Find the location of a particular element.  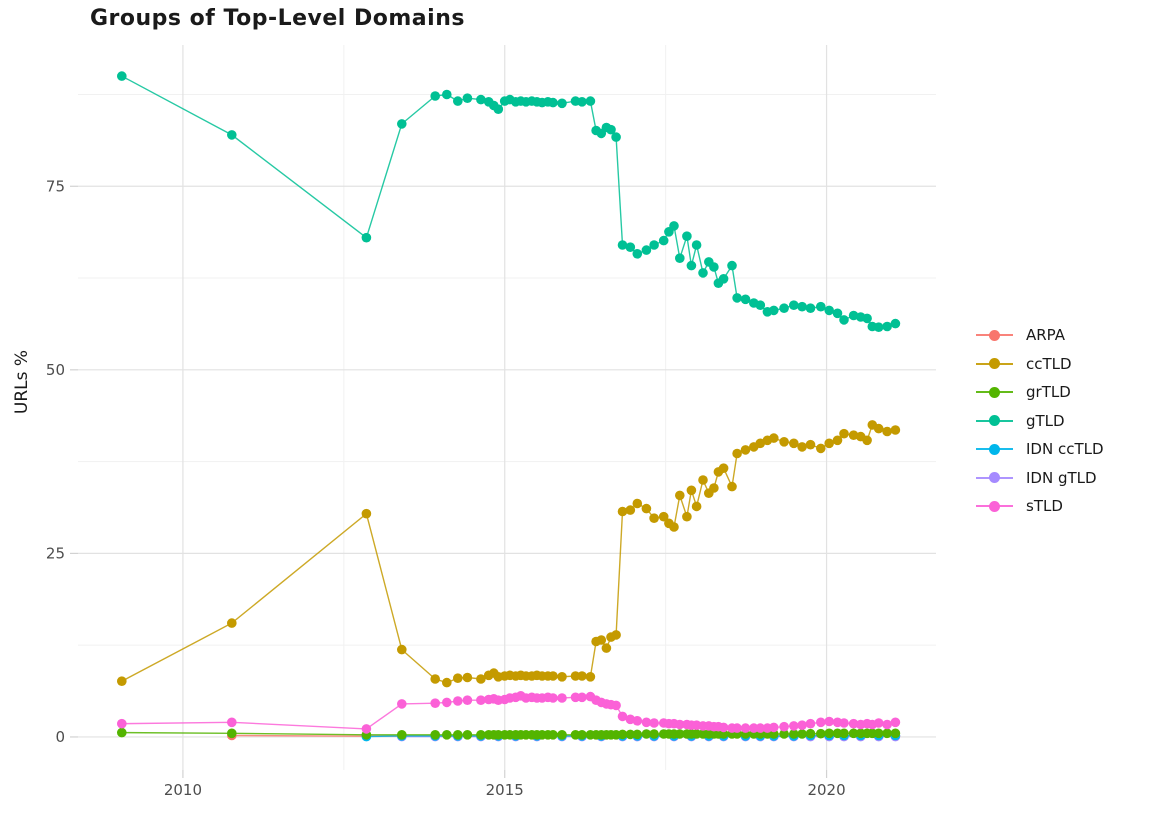

legend-item-grtld: grTLD is located at coordinates (1040, 392).